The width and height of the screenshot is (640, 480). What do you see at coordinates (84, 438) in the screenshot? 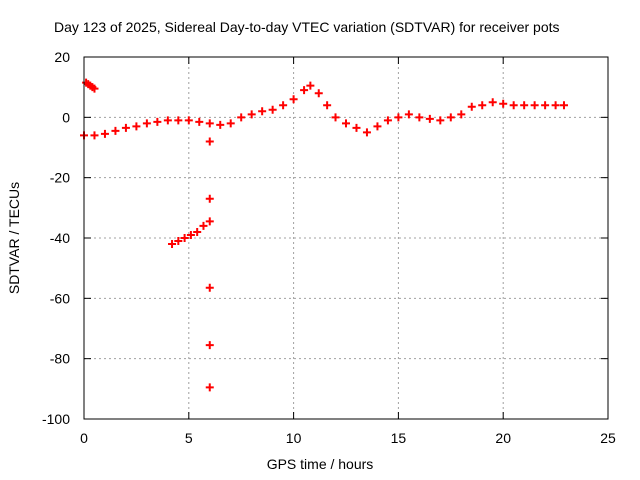
I see `x-tick-label-0: 0` at bounding box center [84, 438].